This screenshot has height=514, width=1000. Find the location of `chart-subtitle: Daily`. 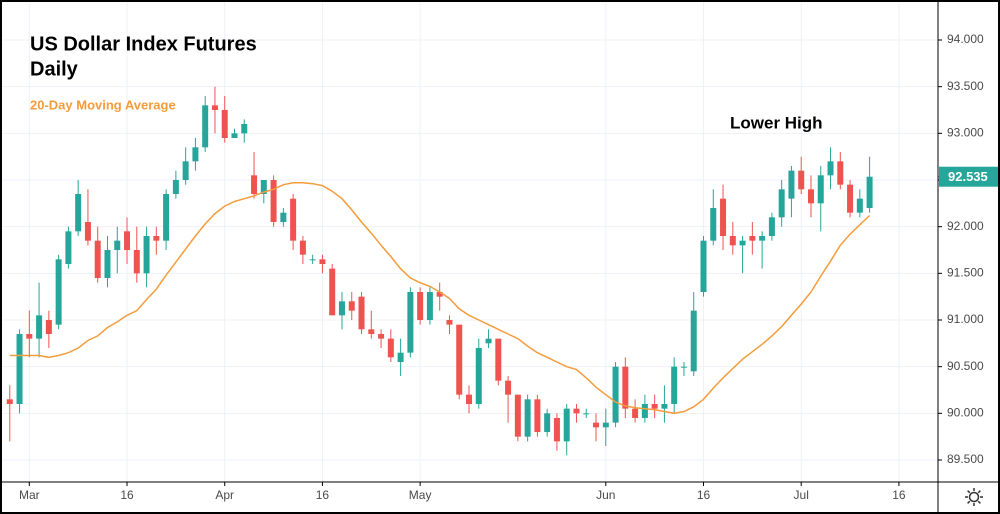

chart-subtitle: Daily is located at coordinates (54, 69).